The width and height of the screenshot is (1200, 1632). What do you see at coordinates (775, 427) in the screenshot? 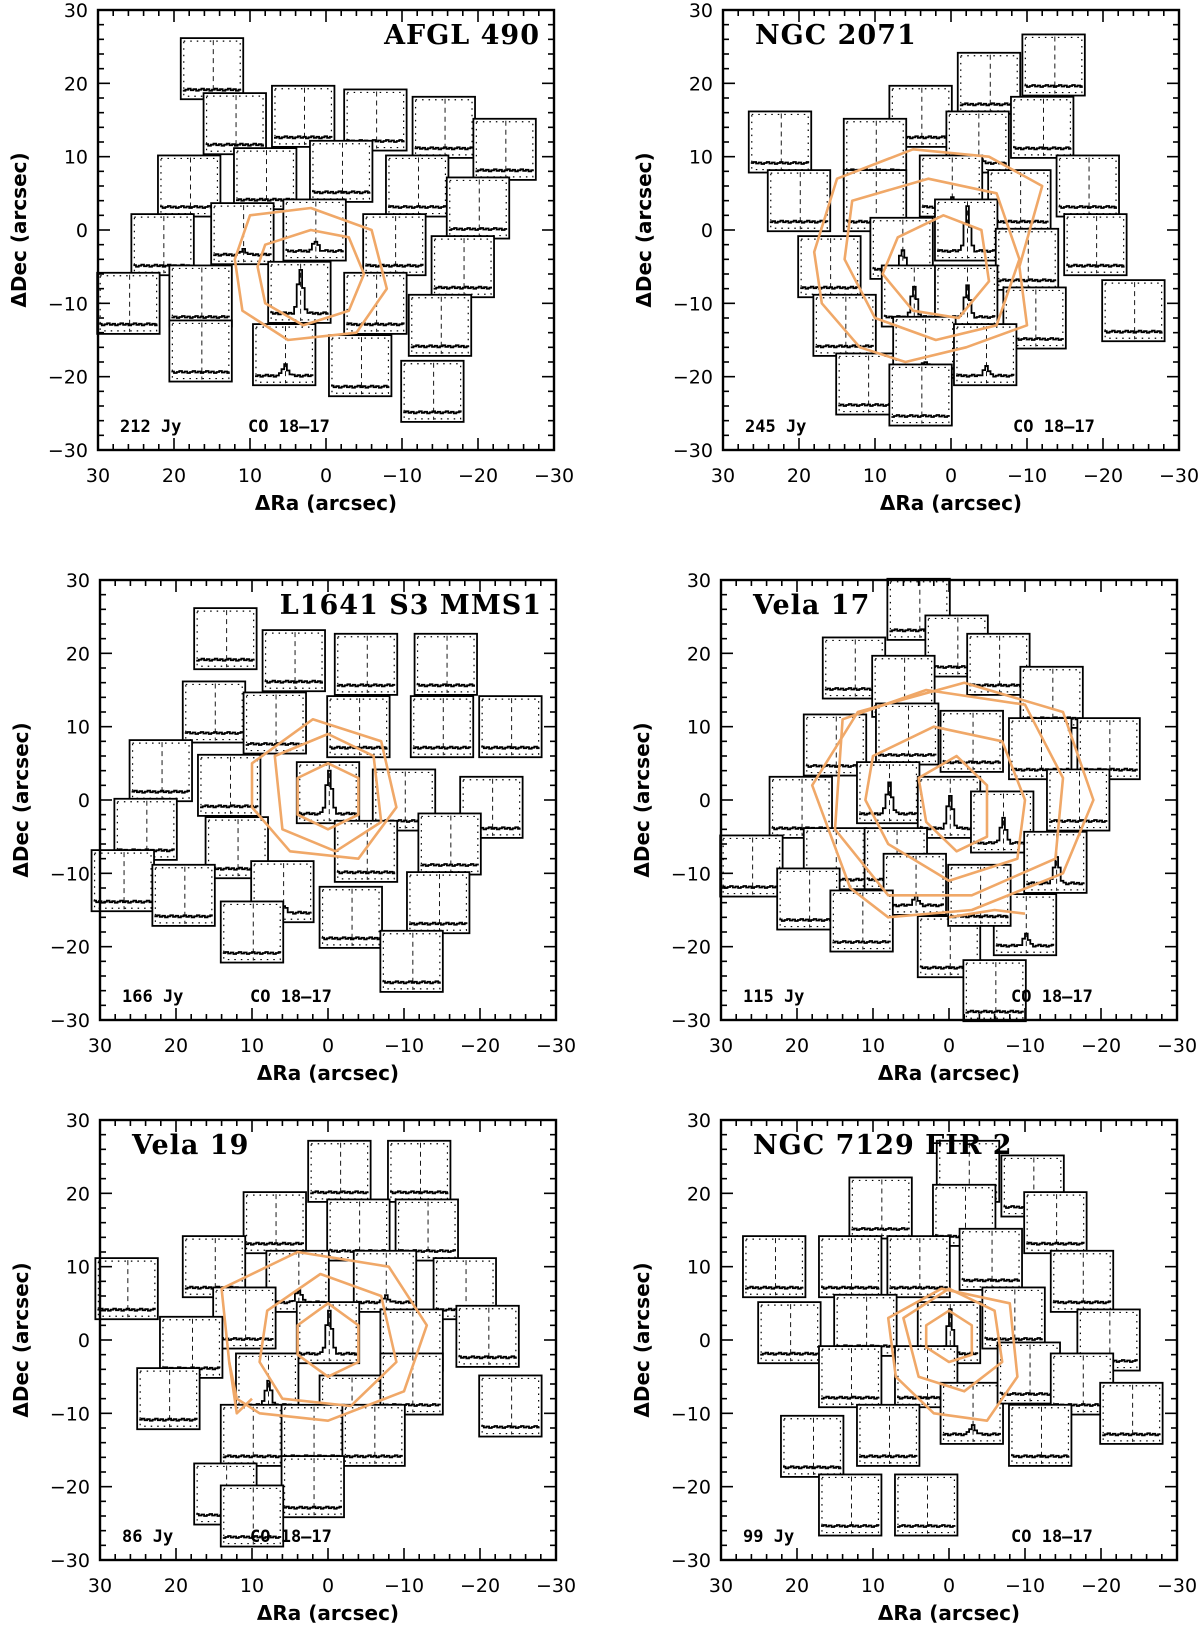
I see `flux-label: 245 Jy` at bounding box center [775, 427].